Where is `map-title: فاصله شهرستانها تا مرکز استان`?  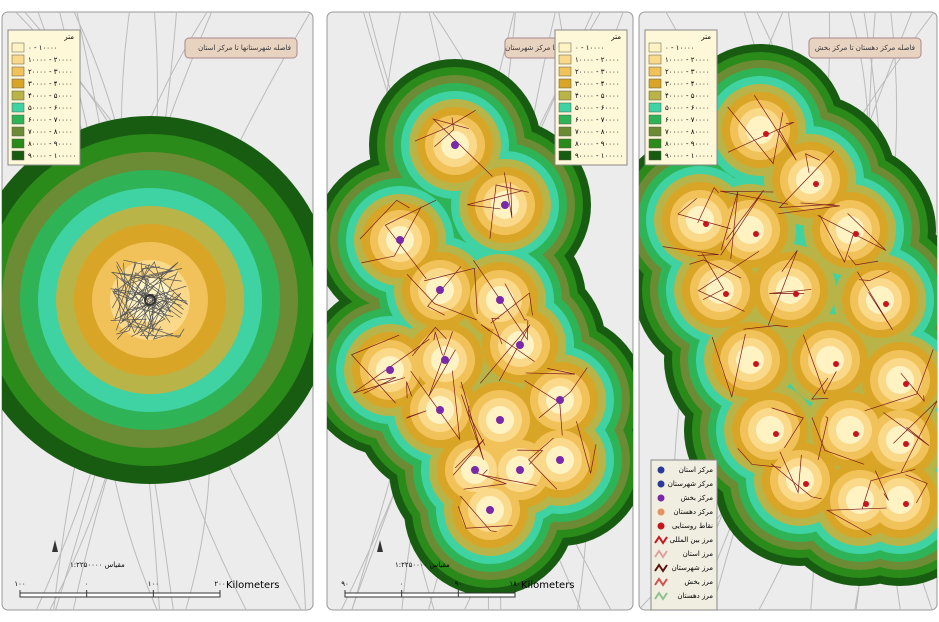 map-title: فاصله شهرستانها تا مرکز استان is located at coordinates (244, 48).